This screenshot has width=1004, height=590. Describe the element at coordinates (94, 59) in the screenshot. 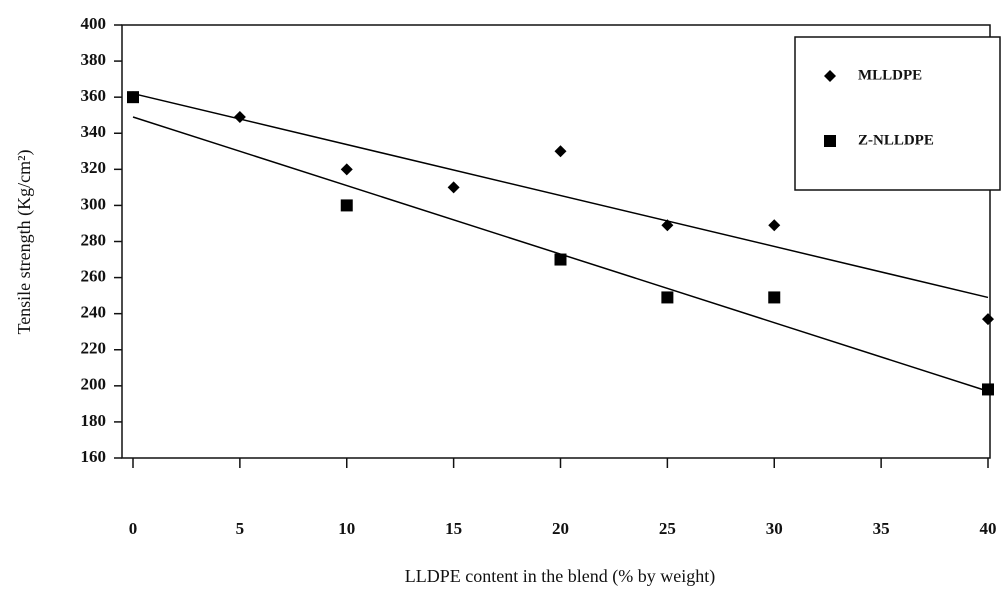

I see `y-tick-label: 380` at that location.